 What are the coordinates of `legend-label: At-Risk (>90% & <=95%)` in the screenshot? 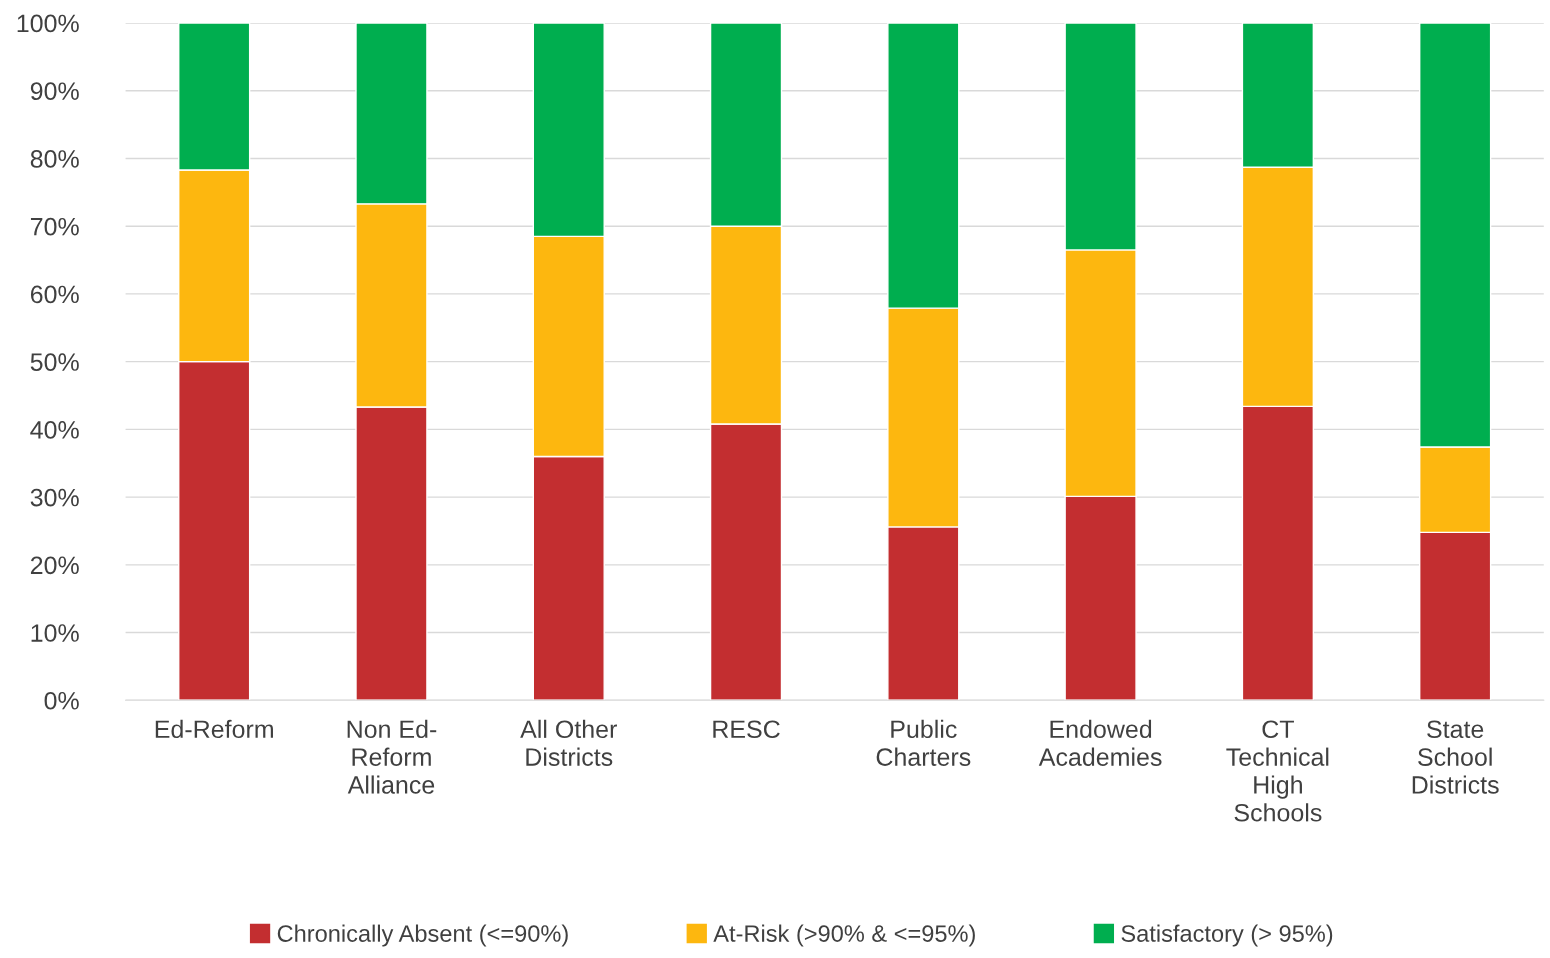 It's located at (844, 935).